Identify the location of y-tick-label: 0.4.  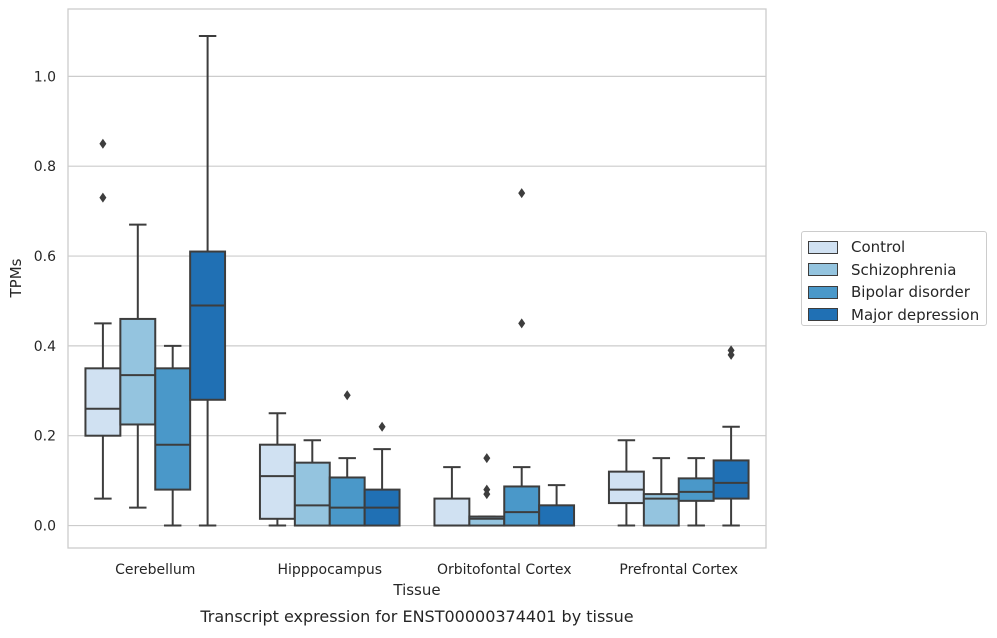
(45, 347).